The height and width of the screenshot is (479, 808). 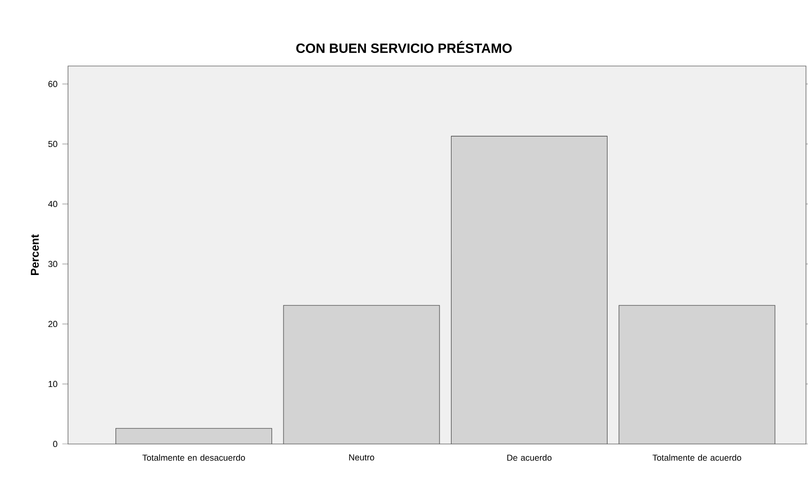 What do you see at coordinates (53, 144) in the screenshot?
I see `y-tick-label: 50` at bounding box center [53, 144].